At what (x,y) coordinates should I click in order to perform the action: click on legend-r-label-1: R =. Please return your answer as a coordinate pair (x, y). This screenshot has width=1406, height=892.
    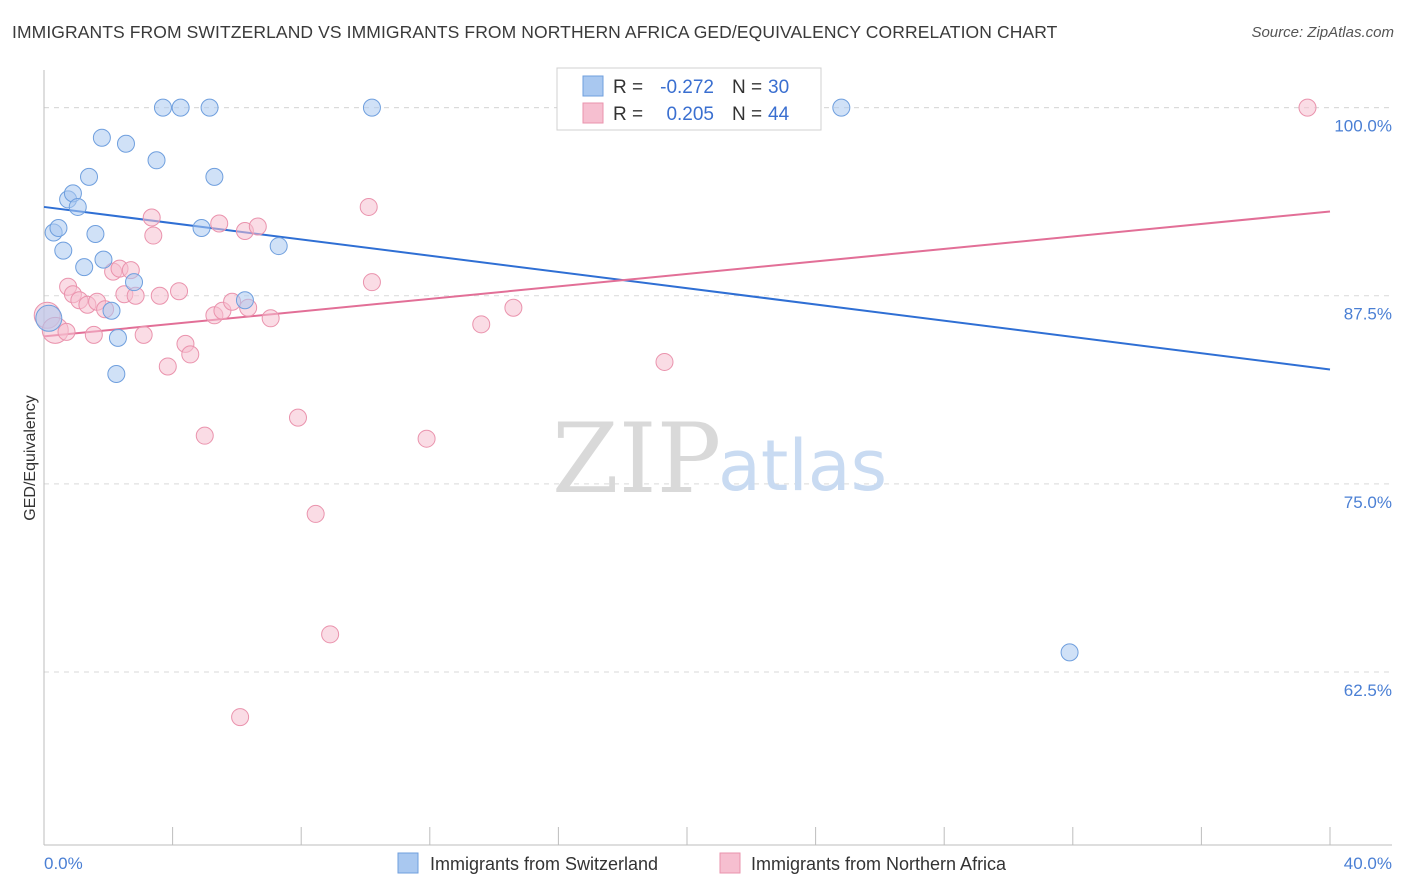
    Looking at the image, I should click on (628, 87).